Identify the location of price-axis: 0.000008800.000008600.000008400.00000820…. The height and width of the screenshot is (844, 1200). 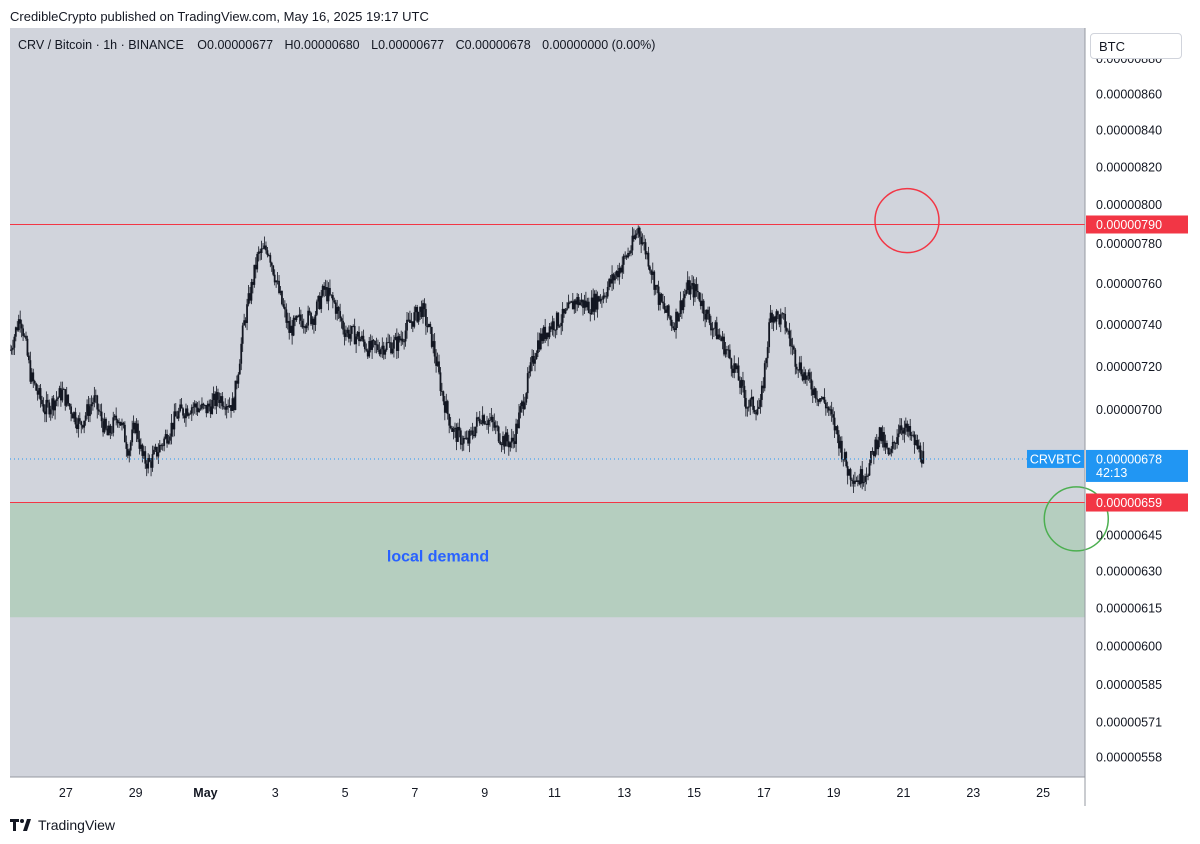
(1129, 408).